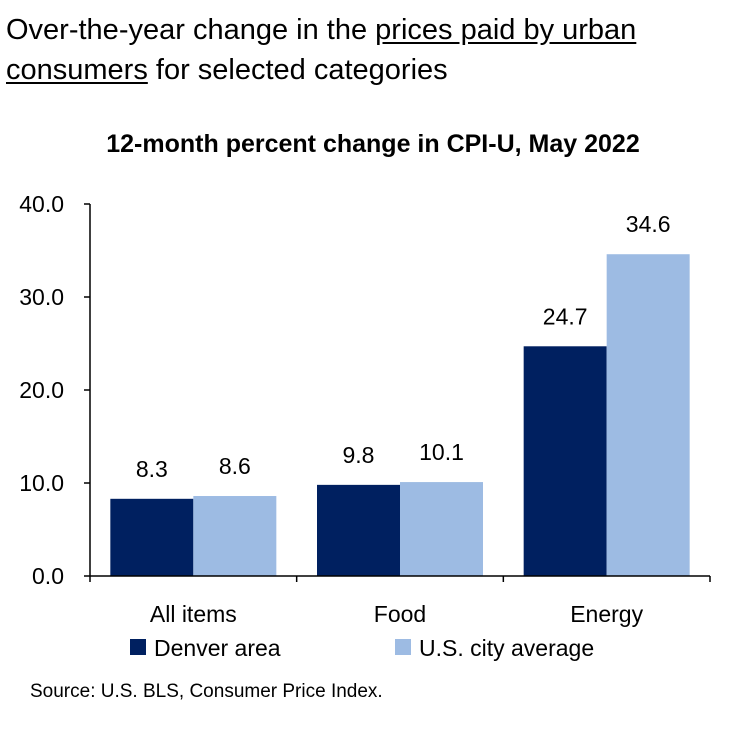 This screenshot has width=746, height=743. Describe the element at coordinates (606, 614) in the screenshot. I see `x-tick-label: Energy` at that location.